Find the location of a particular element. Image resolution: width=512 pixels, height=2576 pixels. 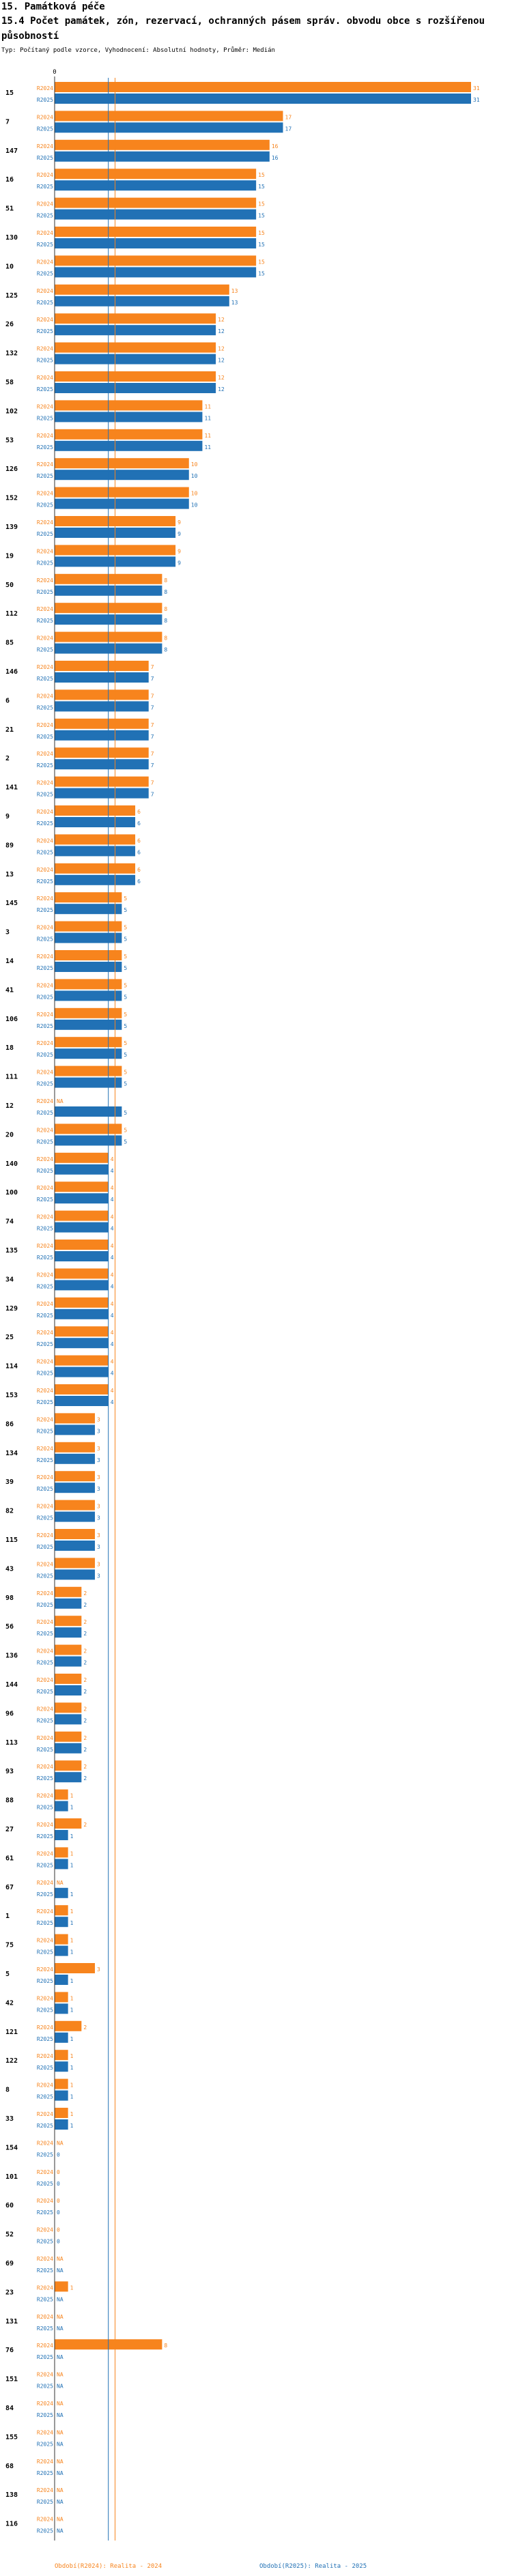

category-label: 50 is located at coordinates (9, 585).